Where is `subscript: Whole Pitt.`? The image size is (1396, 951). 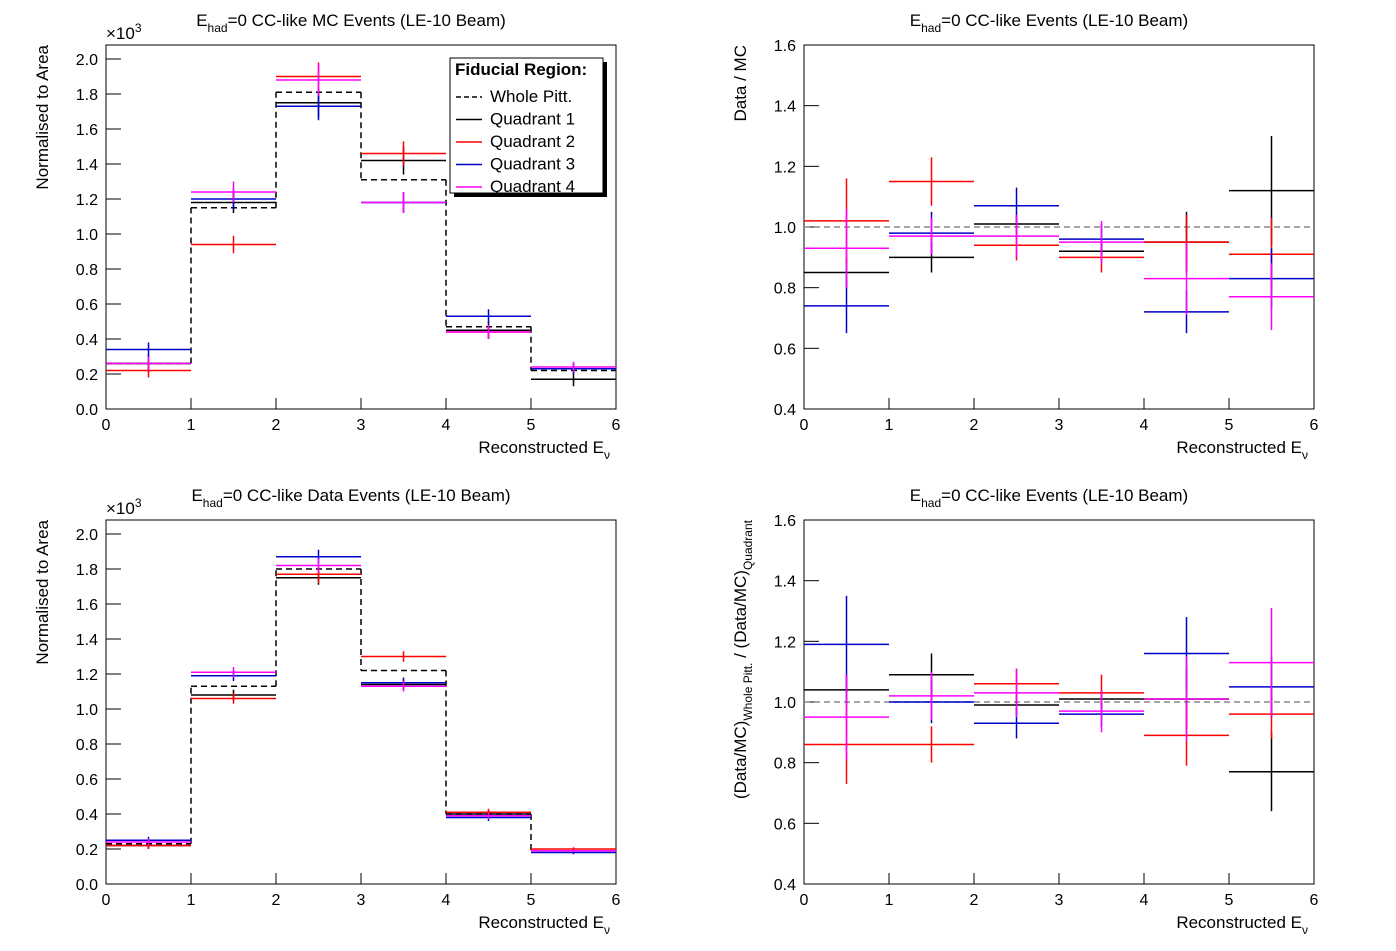 subscript: Whole Pitt. is located at coordinates (748, 692).